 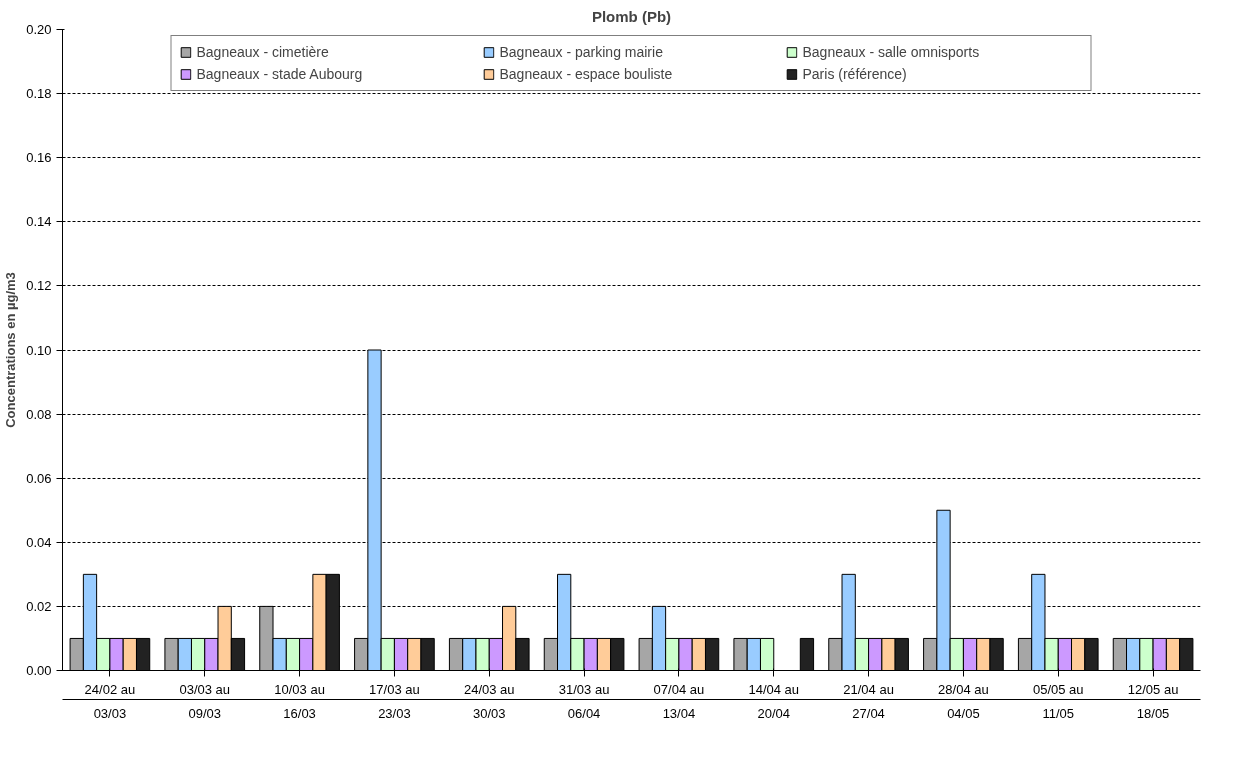 What do you see at coordinates (39, 29) in the screenshot?
I see `y-tick-label: 0.20` at bounding box center [39, 29].